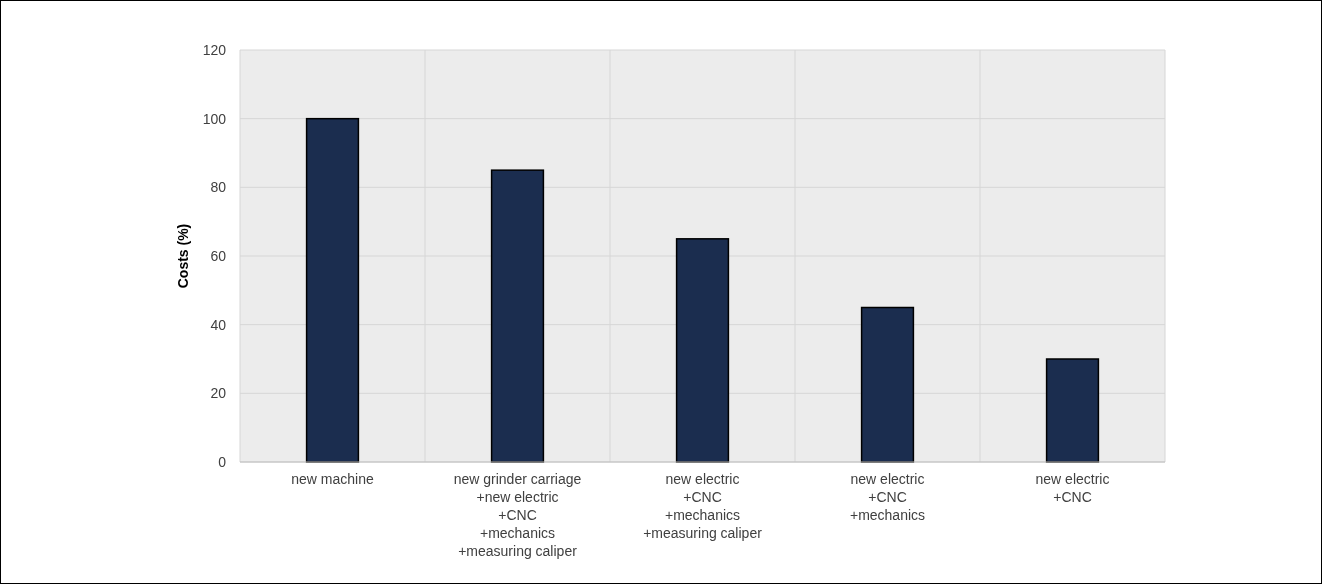 The width and height of the screenshot is (1322, 584). What do you see at coordinates (703, 506) in the screenshot?
I see `x-tick-label: new electric +CNC +mechanics +measuring caliper` at bounding box center [703, 506].